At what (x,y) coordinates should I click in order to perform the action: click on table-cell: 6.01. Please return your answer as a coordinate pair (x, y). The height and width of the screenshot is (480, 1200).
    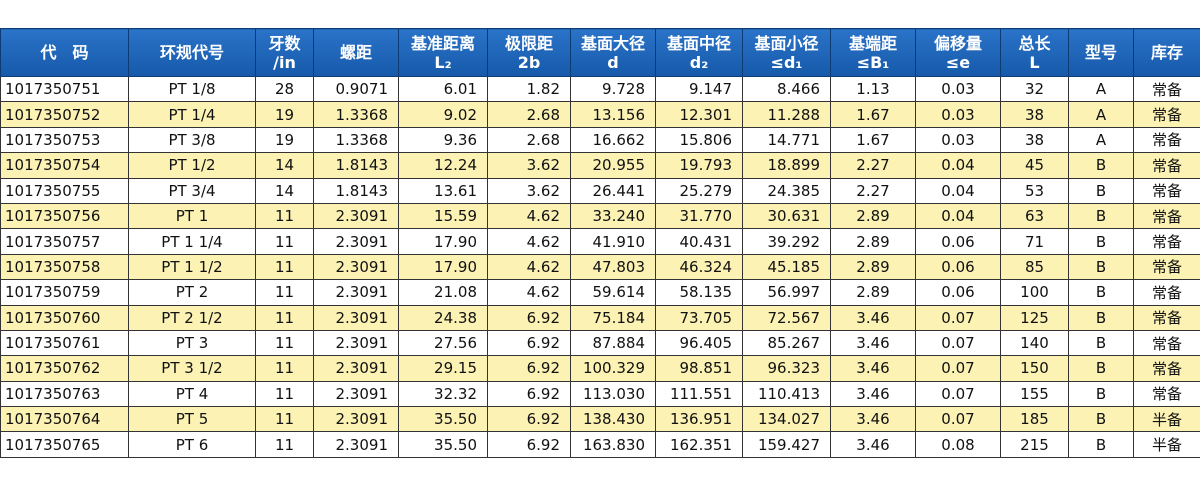
    Looking at the image, I should click on (443, 89).